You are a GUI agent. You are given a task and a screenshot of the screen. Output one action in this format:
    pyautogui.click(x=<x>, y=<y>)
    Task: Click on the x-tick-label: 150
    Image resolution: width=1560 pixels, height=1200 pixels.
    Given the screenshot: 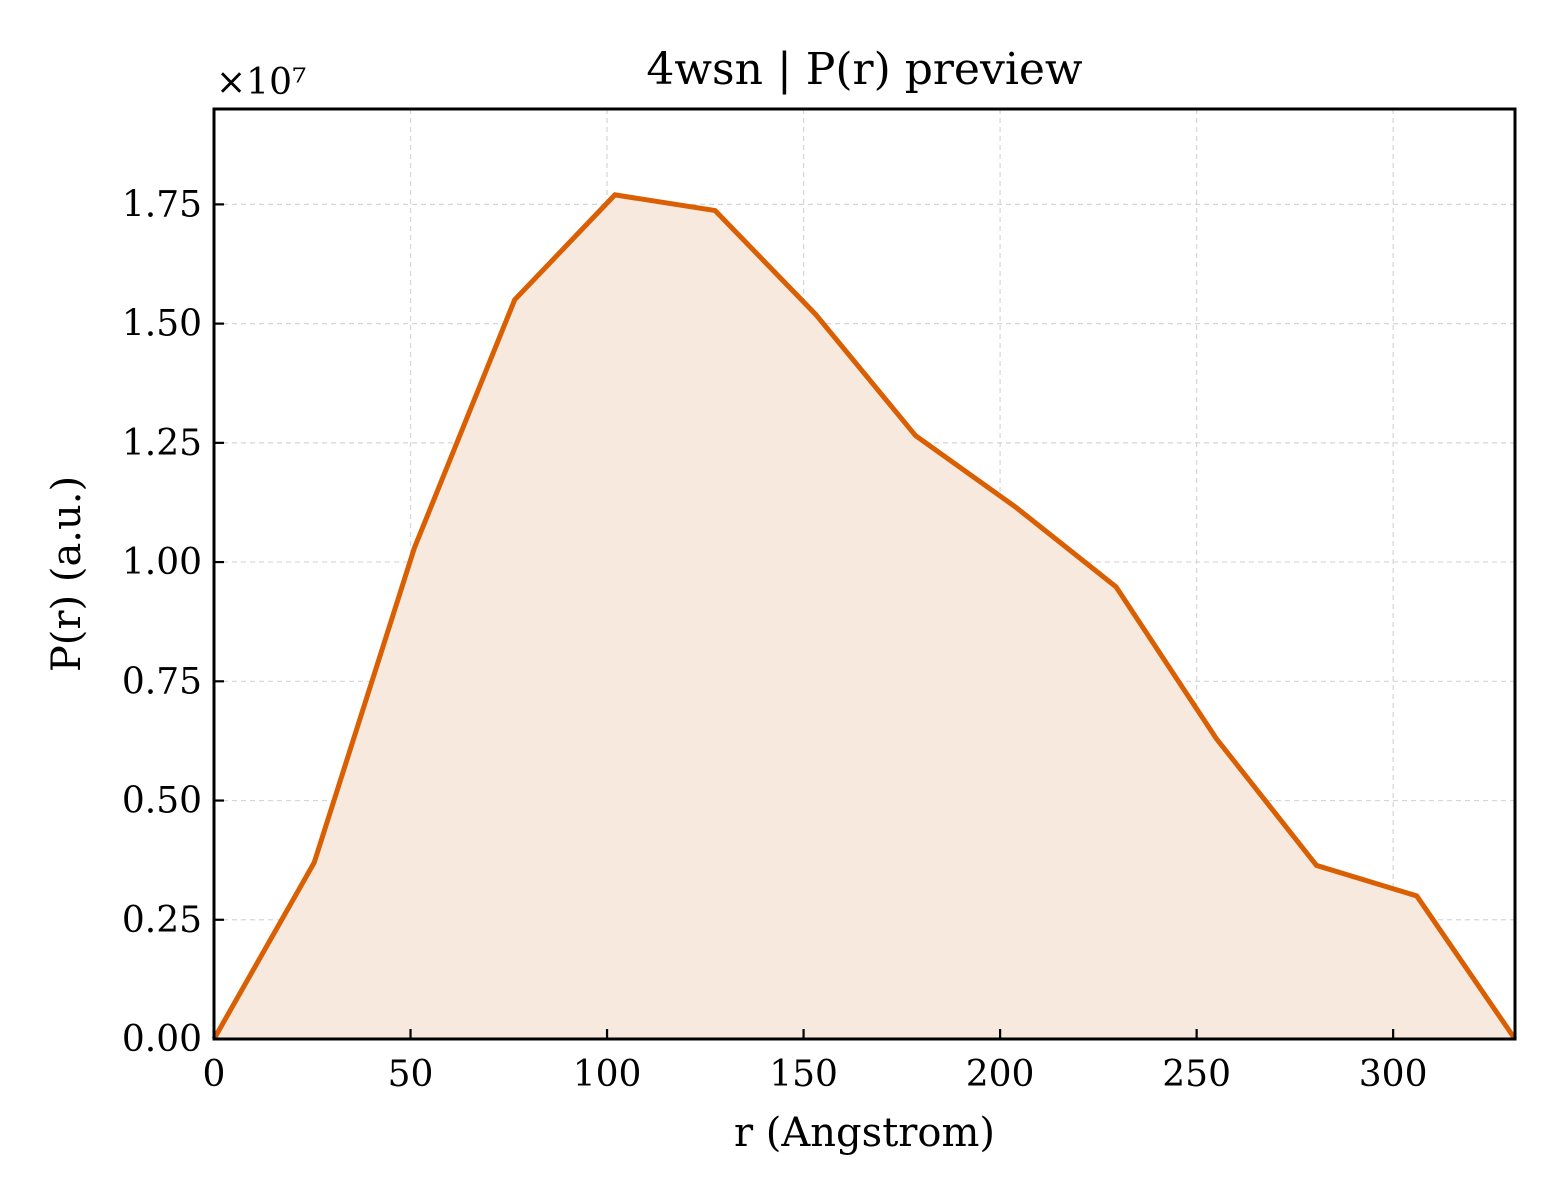 What is the action you would take?
    pyautogui.click(x=803, y=1074)
    